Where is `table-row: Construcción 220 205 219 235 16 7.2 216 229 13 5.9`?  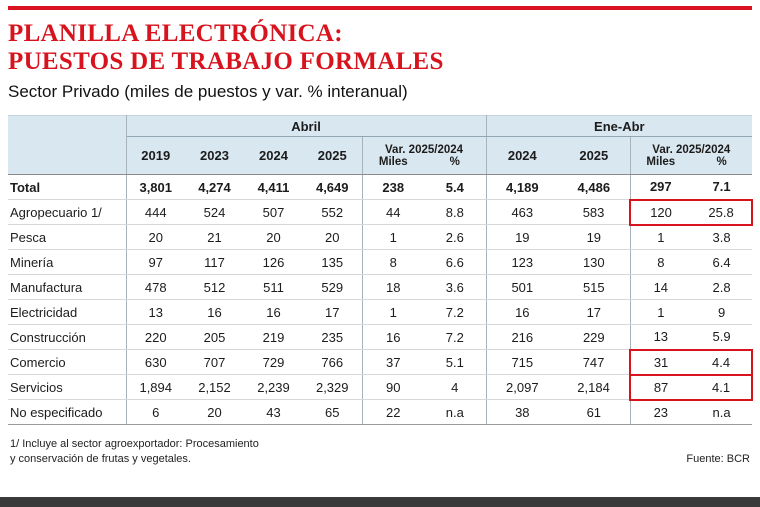
table-row: Construcción 220 205 219 235 16 7.2 216 229 13 5.9 is located at coordinates (380, 337).